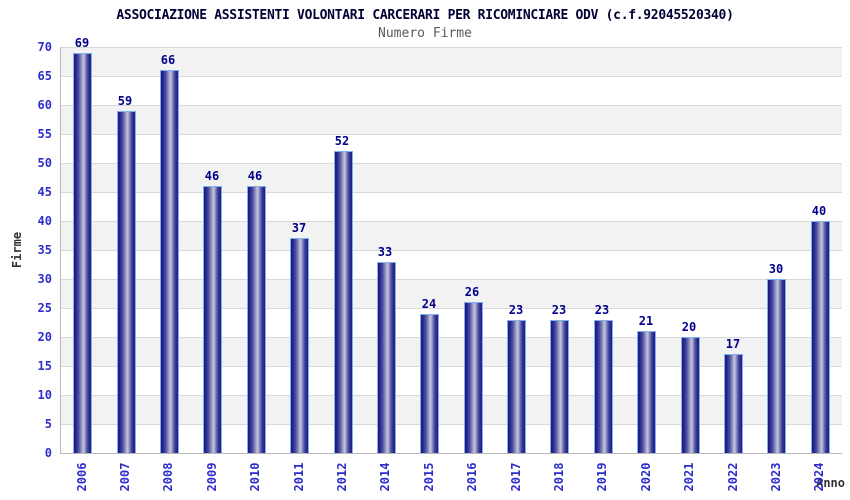  Describe the element at coordinates (44, 192) in the screenshot. I see `y-tick-label: 45` at that location.